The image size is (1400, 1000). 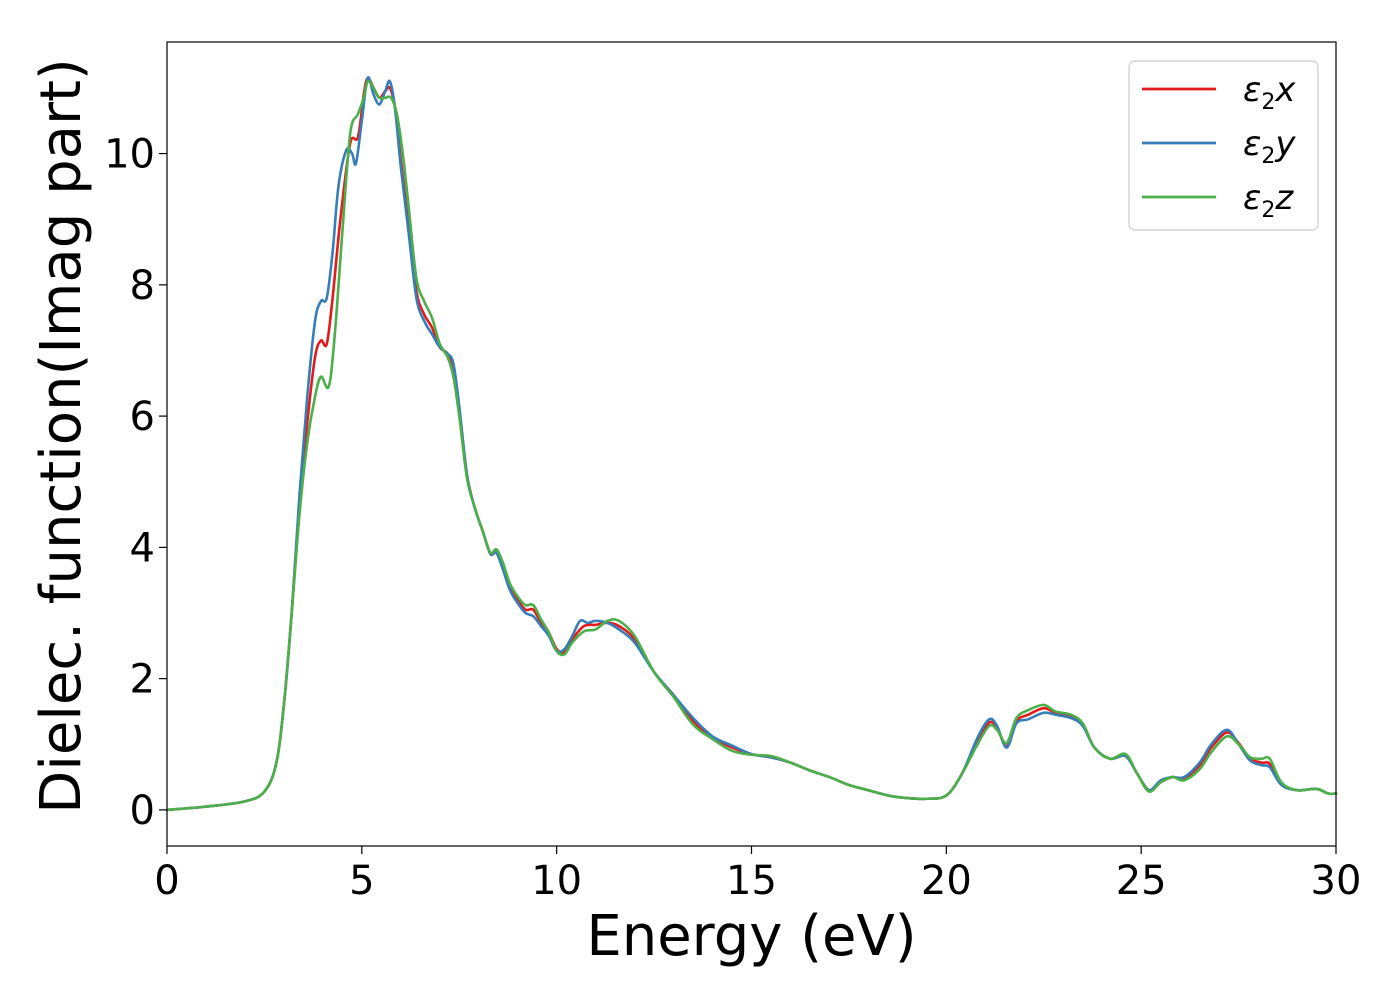 What do you see at coordinates (1336, 881) in the screenshot?
I see `x-tick-label: 30` at bounding box center [1336, 881].